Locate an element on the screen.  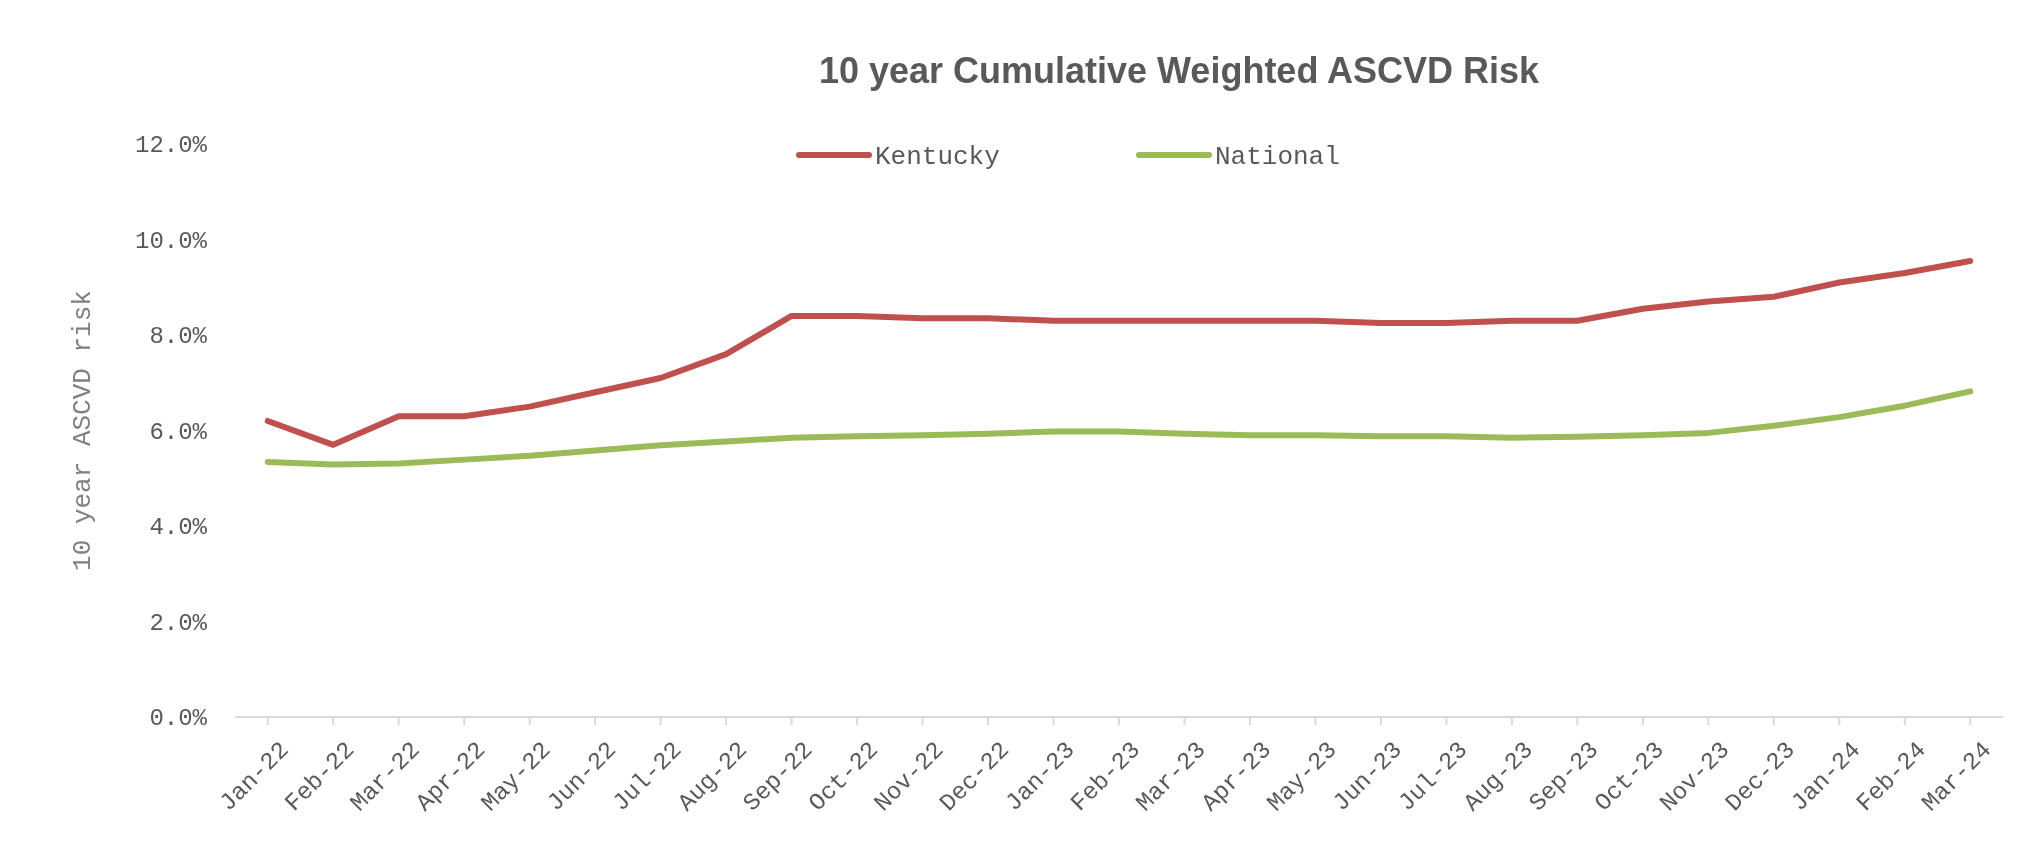
y-tick-label: 12.0% is located at coordinates (171, 146).